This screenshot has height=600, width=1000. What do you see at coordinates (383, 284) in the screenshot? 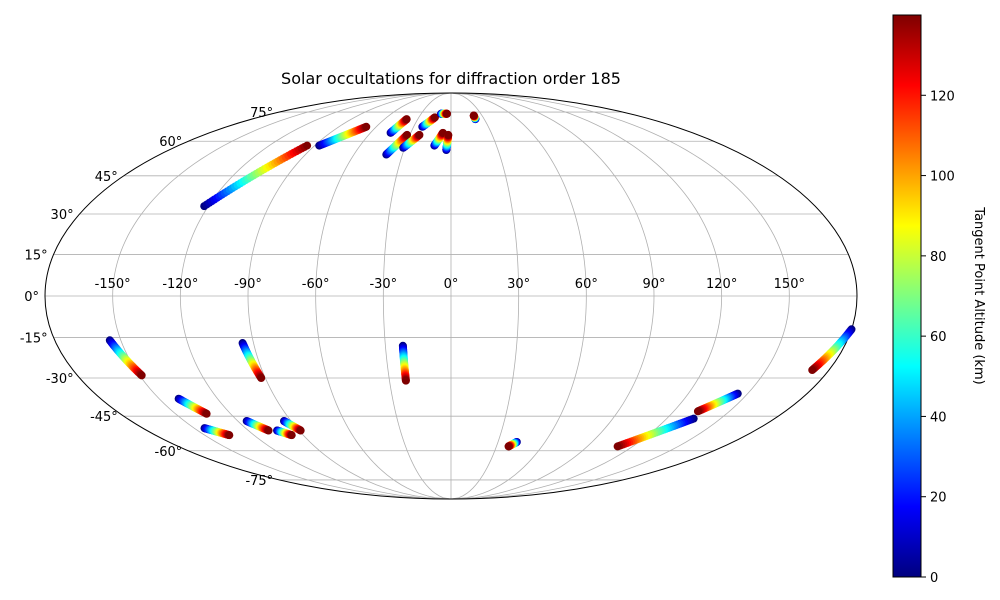
I see `longitude-tick-label: -30°` at bounding box center [383, 284].